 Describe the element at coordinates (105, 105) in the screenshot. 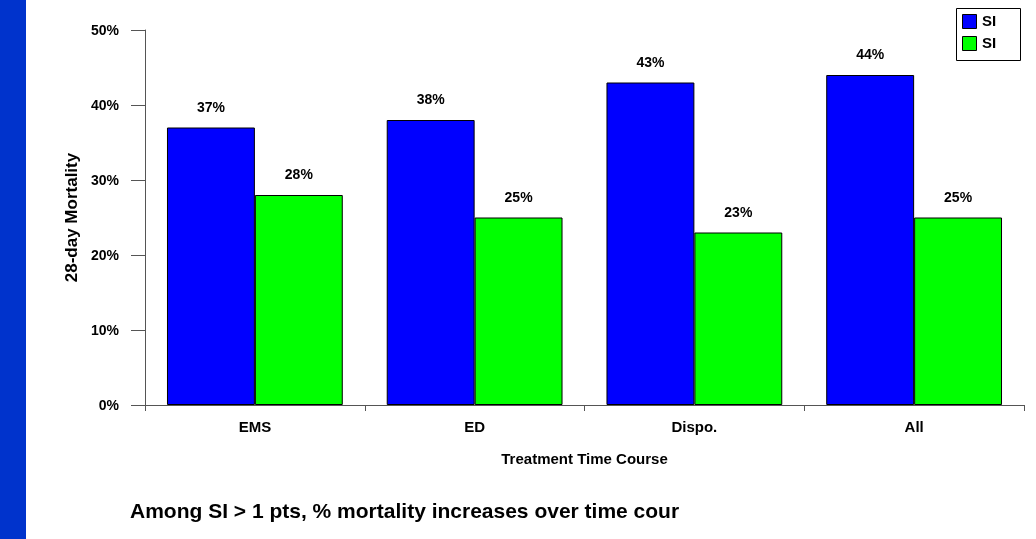

I see `y-tick-label: 40%` at that location.